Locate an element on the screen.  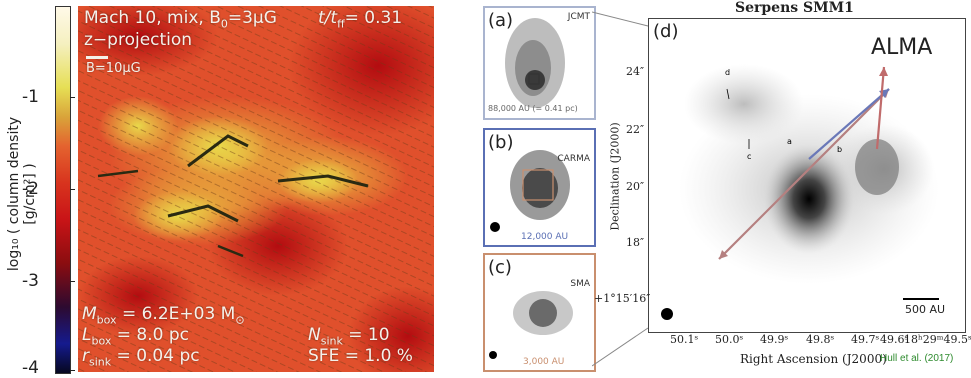
marker-d: d is located at coordinates (728, 72).